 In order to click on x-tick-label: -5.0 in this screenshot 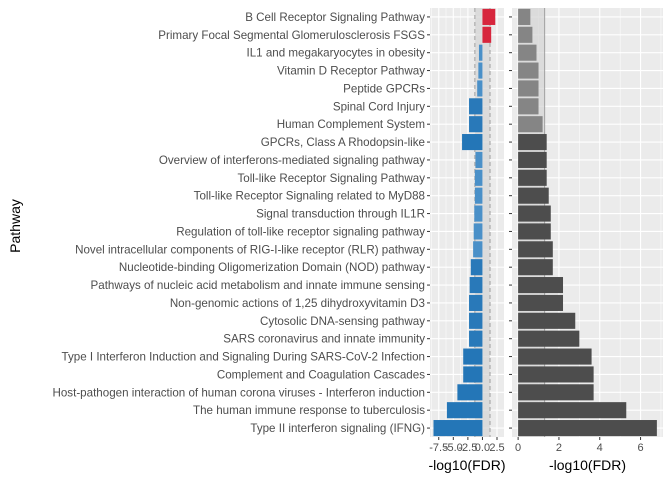, I will do `click(453, 448)`.